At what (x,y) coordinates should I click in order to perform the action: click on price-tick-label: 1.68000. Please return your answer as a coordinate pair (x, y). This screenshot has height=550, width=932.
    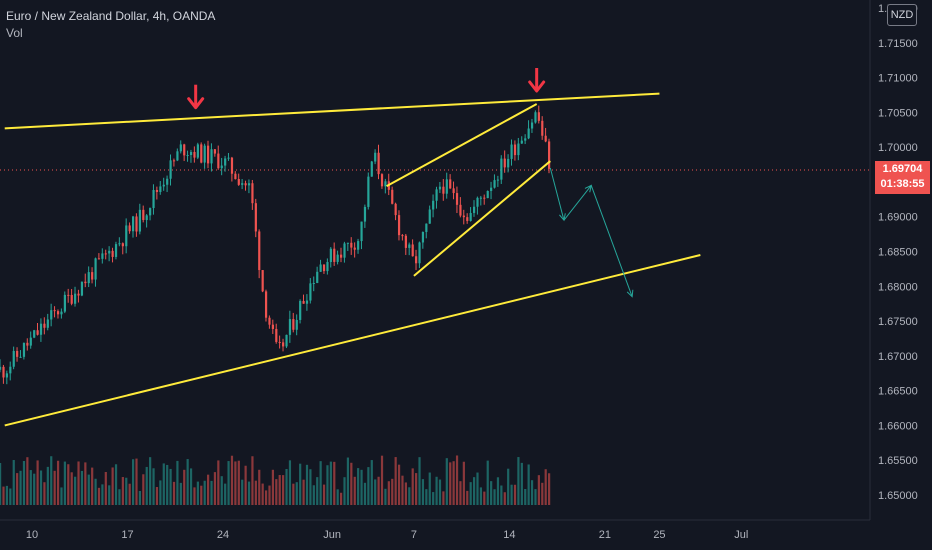
    Looking at the image, I should click on (898, 287).